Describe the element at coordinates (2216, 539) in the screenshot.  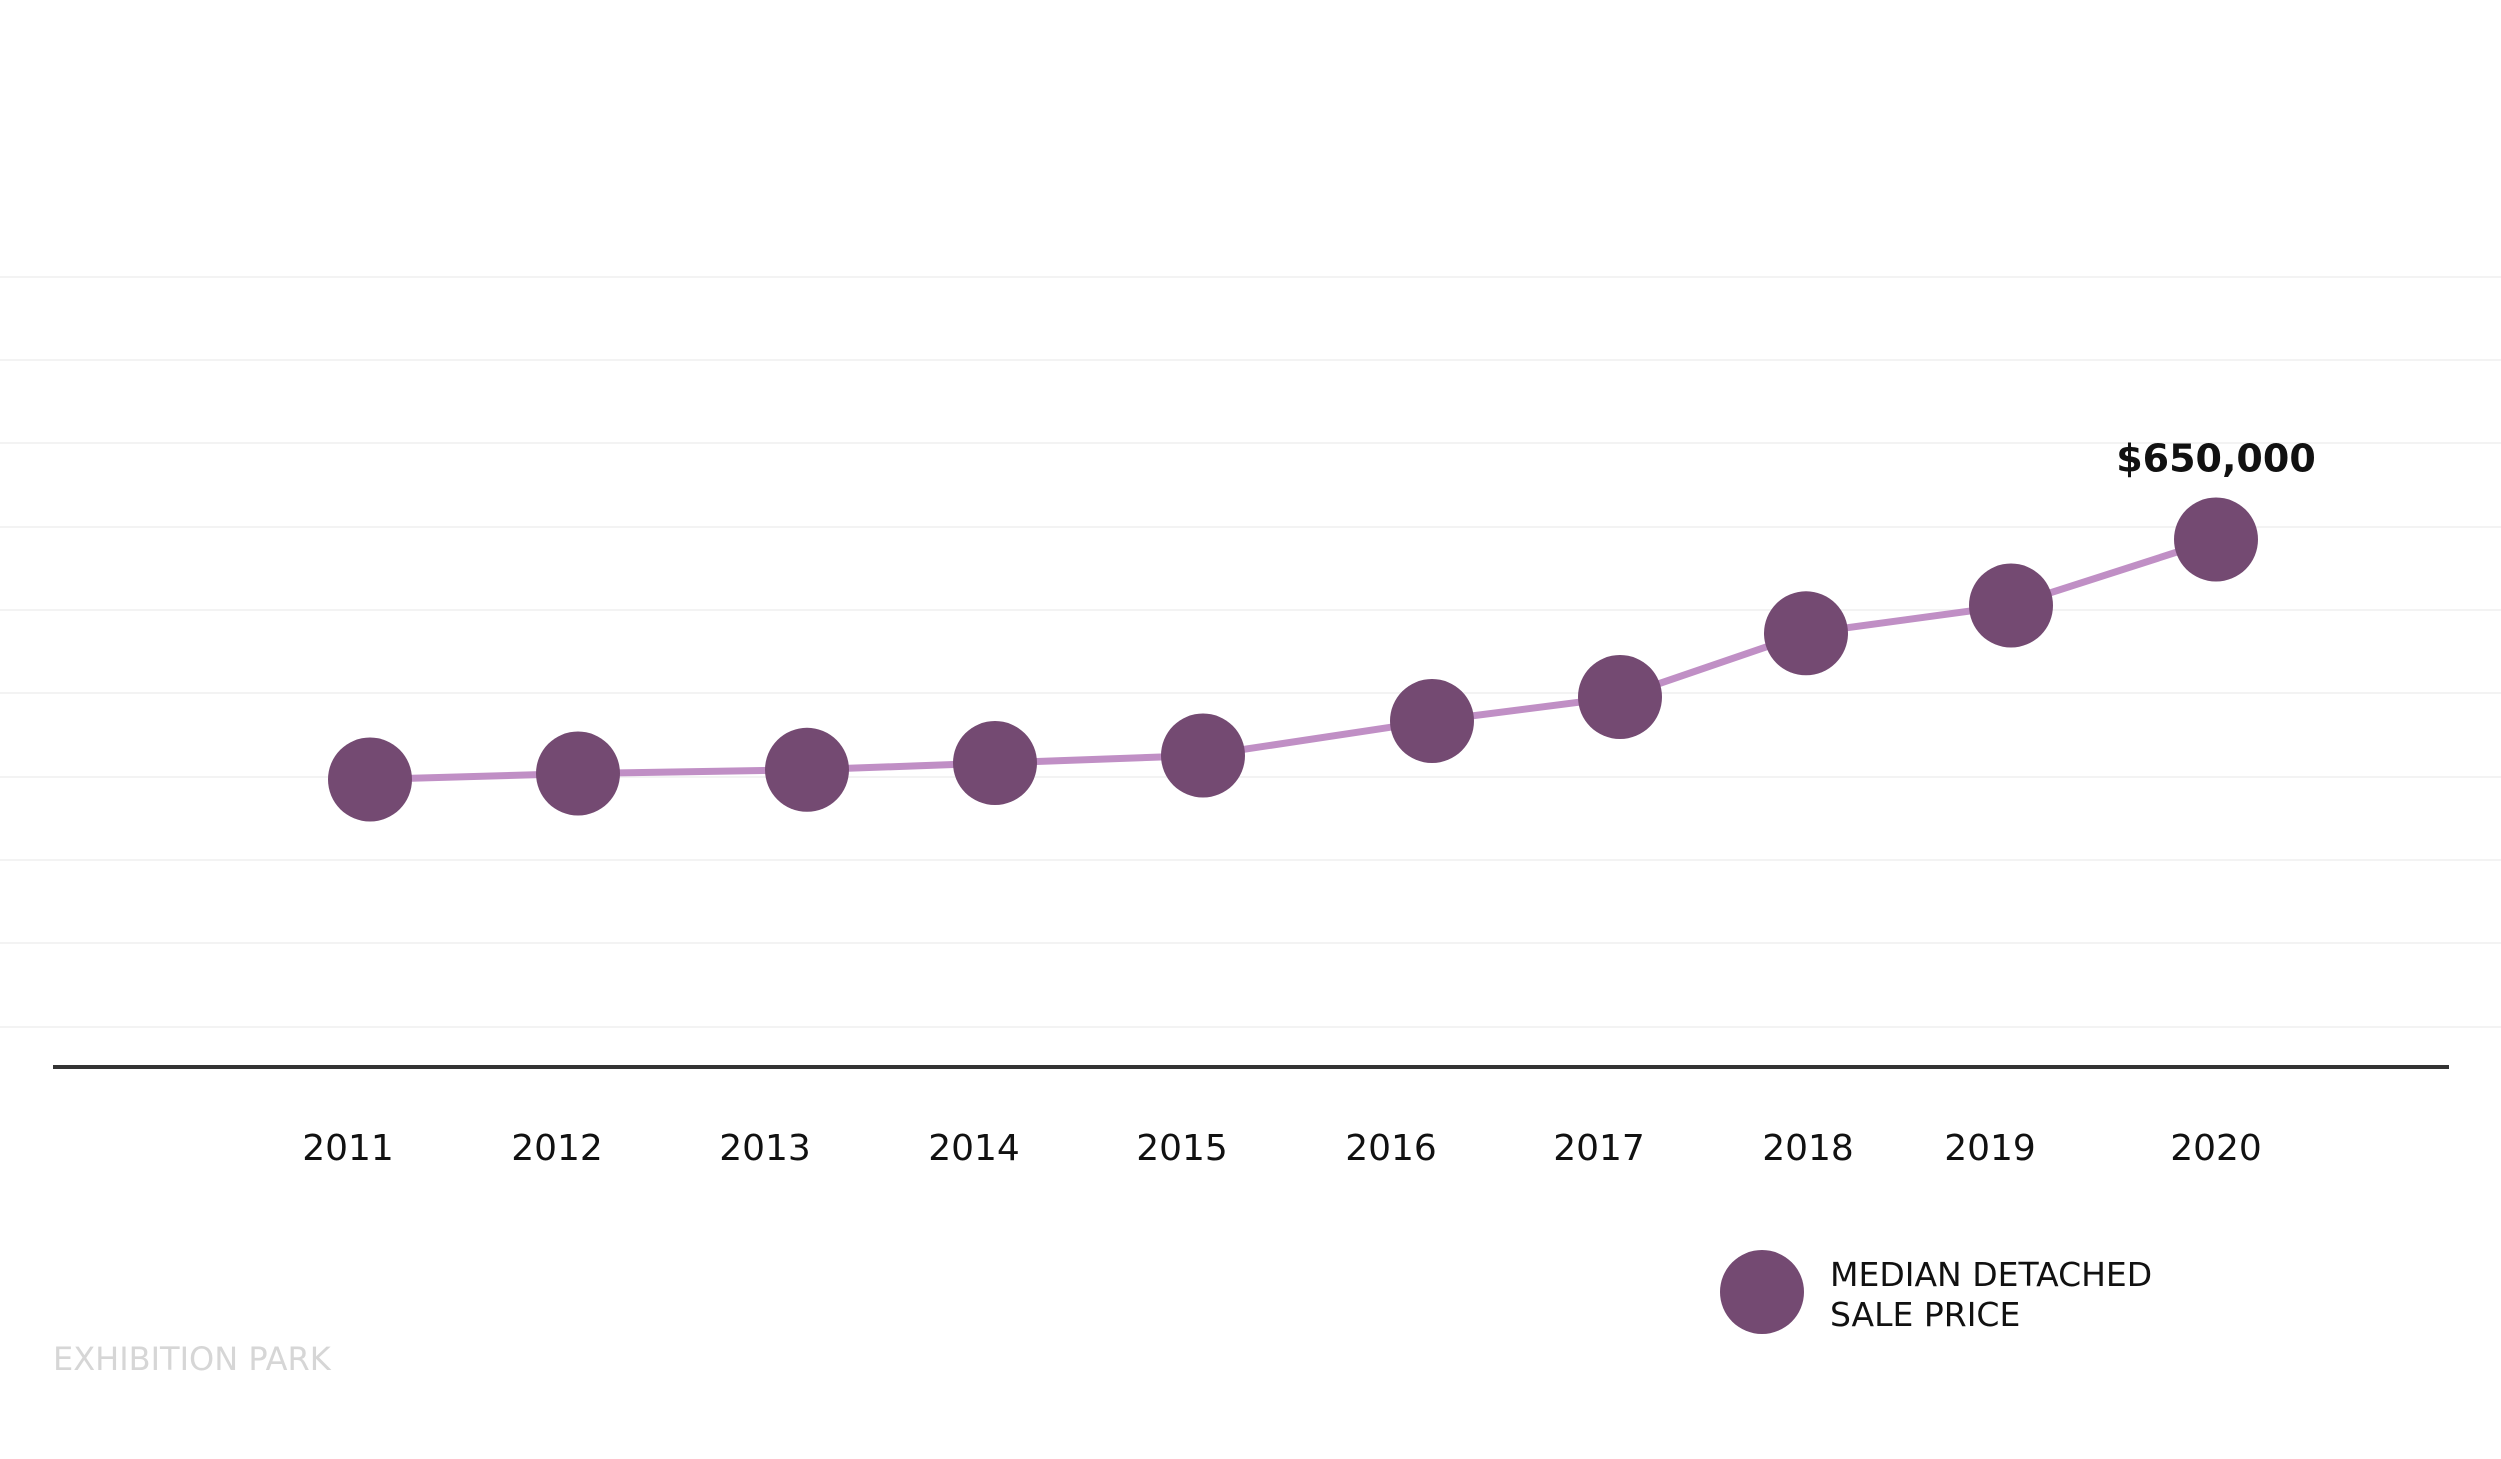
I see `data-point-2020` at that location.